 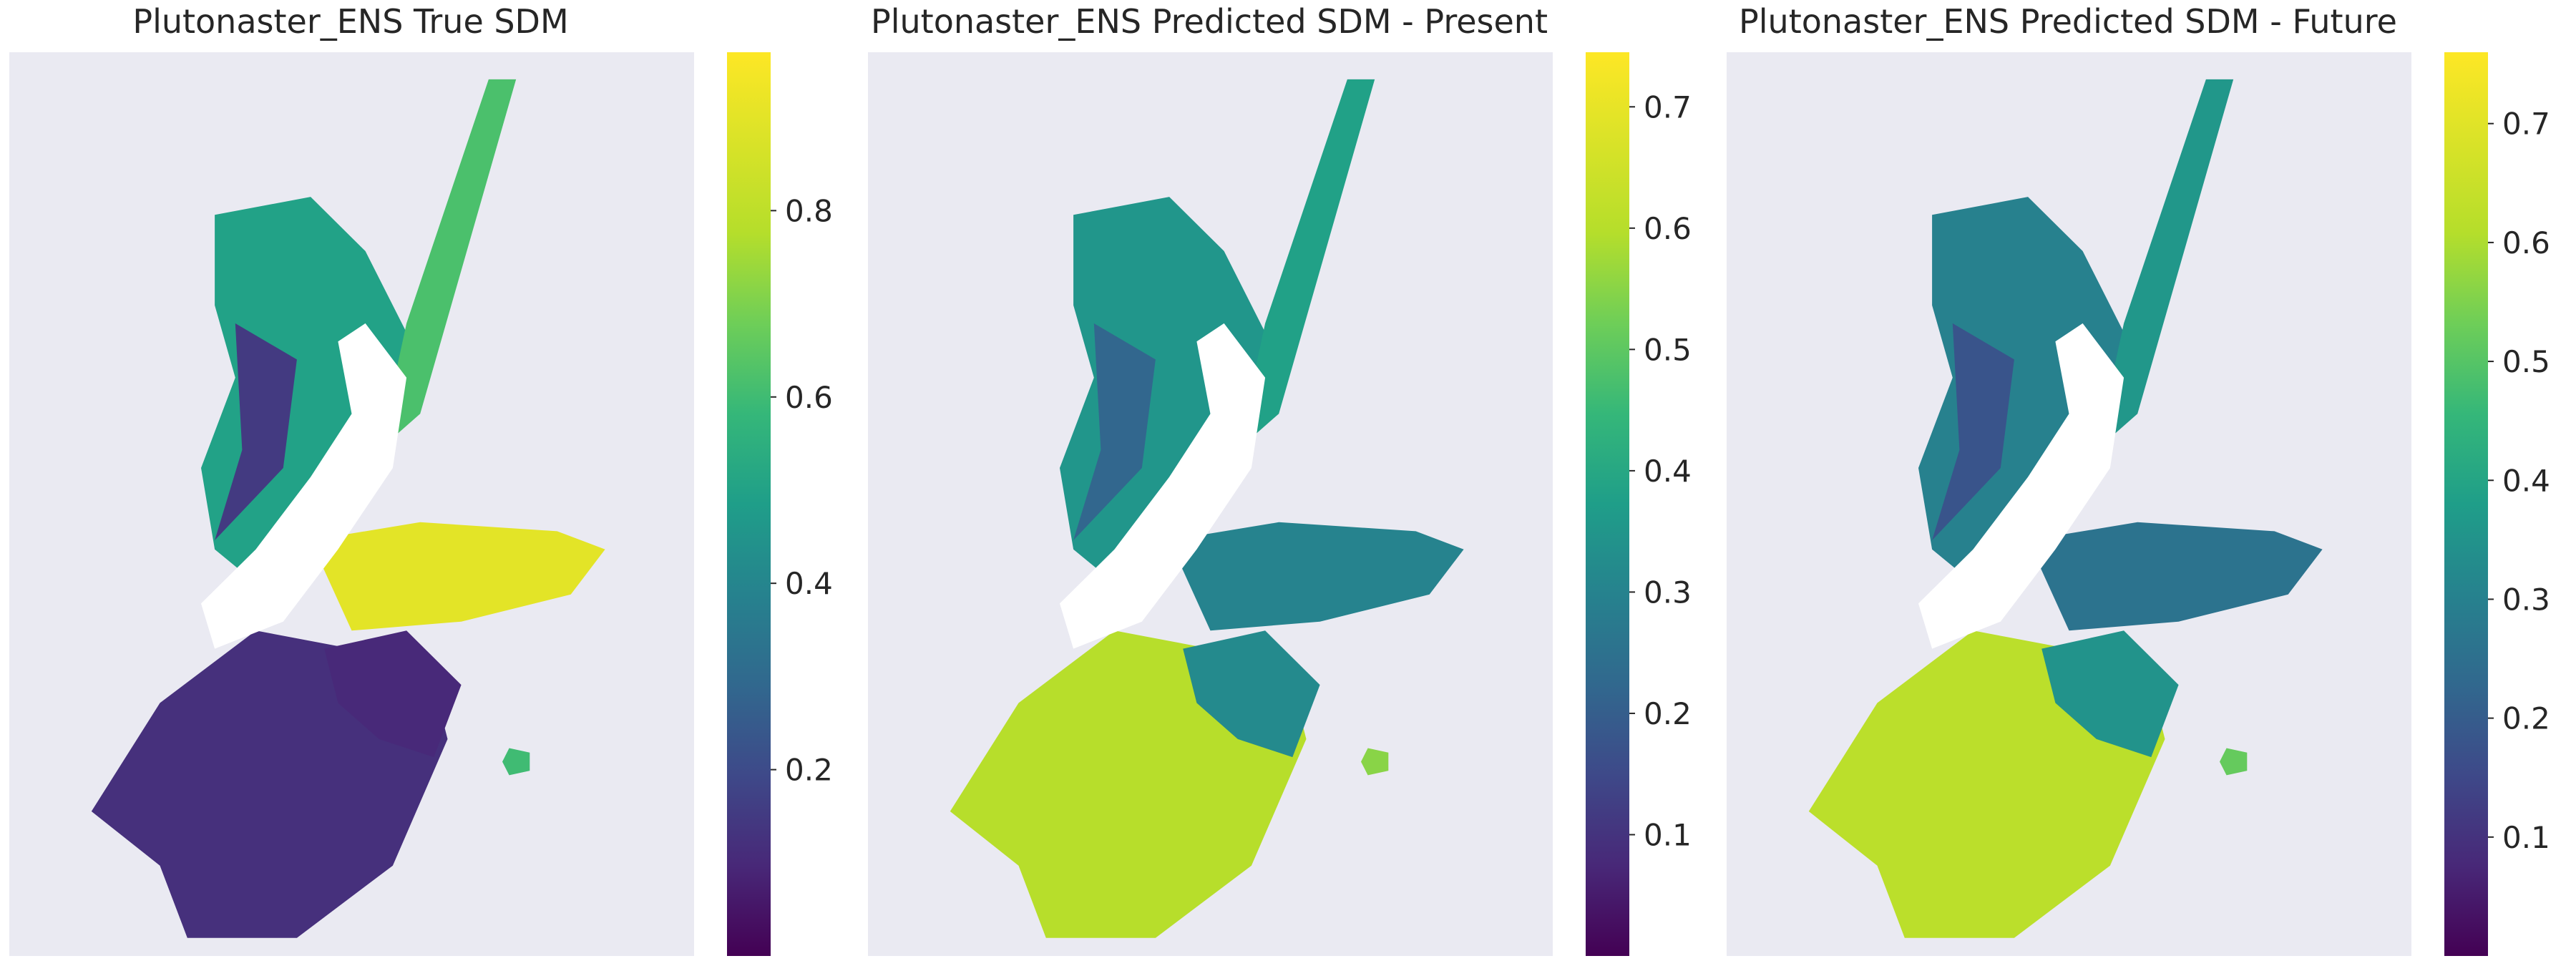 I want to click on panel-title: Plutonaster_ENS True SDM, so click(x=350, y=21).